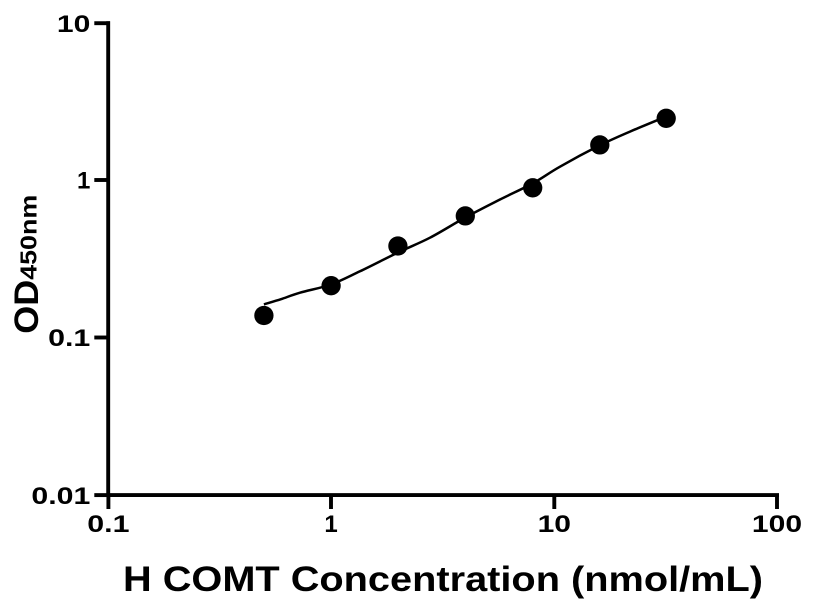 The image size is (816, 612). I want to click on svg-text: H COMT Concentration (nmol/mL), so click(443, 579).